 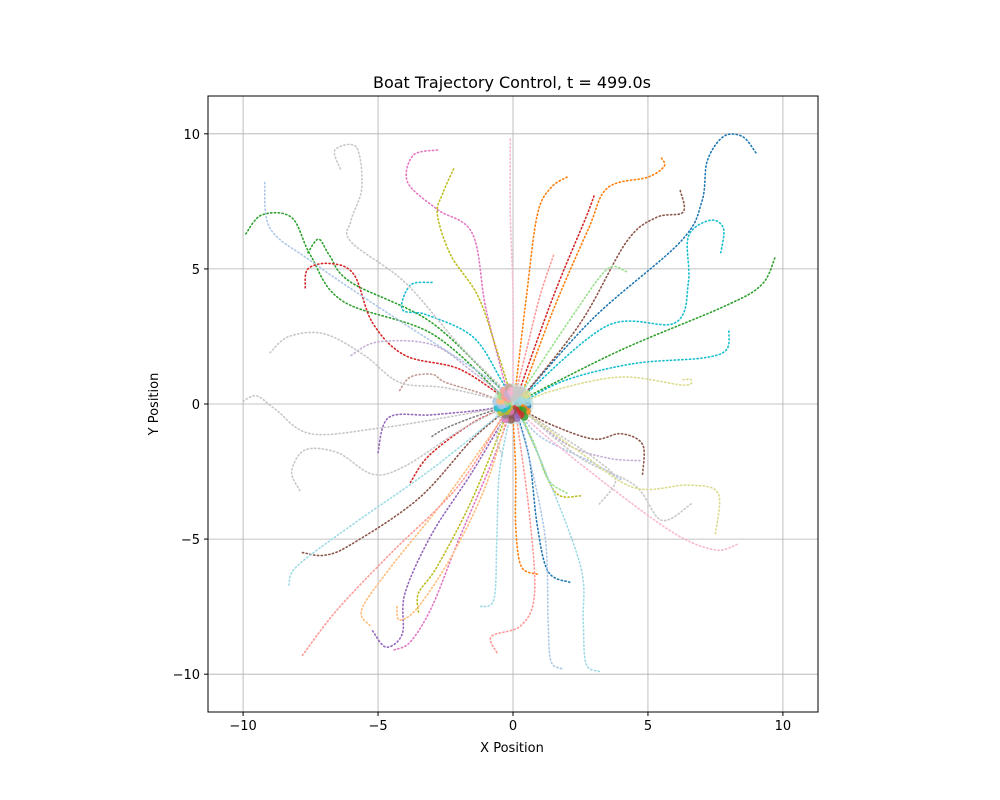 What do you see at coordinates (154, 405) in the screenshot?
I see `y-axis-label: Y Position` at bounding box center [154, 405].